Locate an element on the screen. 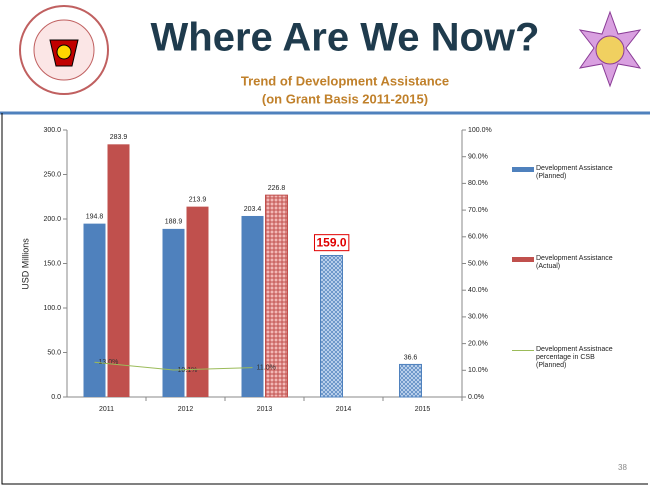 Image resolution: width=650 pixels, height=486 pixels. y2-tick-label: 30.0% is located at coordinates (478, 317).